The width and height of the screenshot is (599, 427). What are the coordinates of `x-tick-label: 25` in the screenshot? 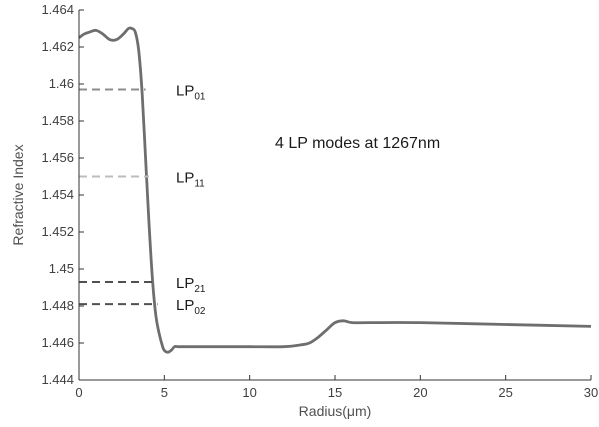 It's located at (505, 392).